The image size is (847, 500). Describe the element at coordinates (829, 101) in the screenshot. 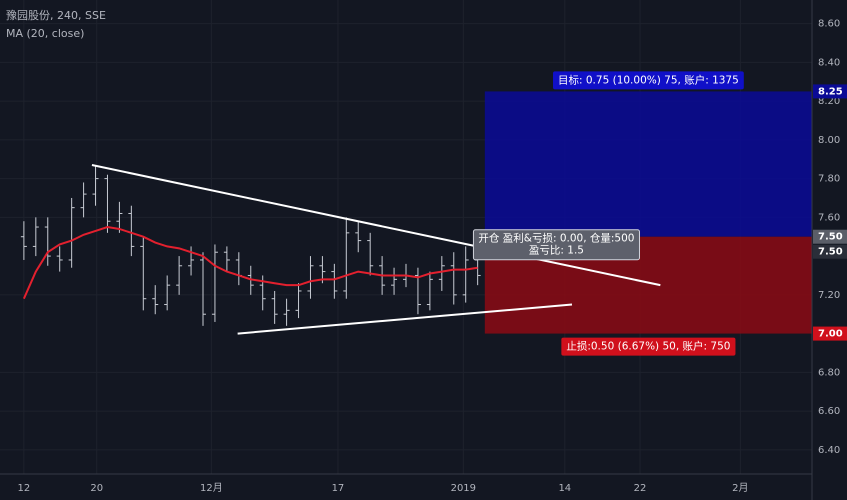

I see `y-tick-label: 8.20` at that location.